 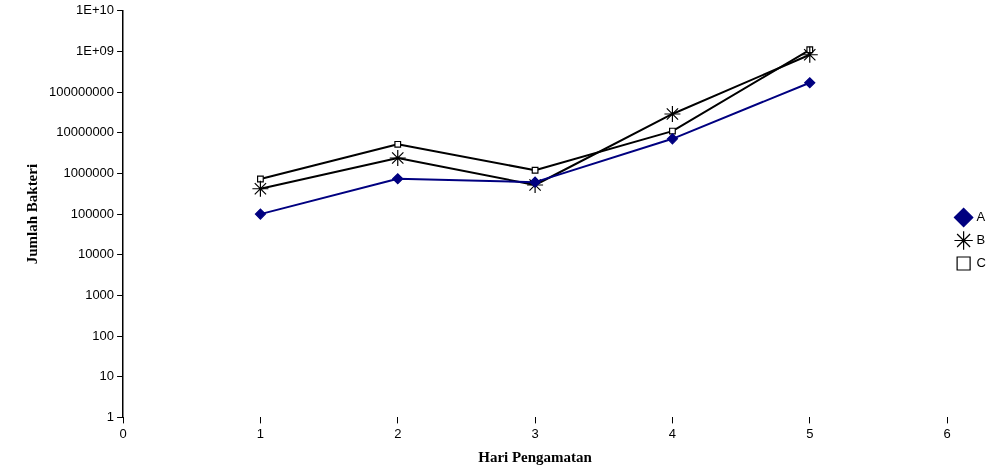 What do you see at coordinates (981, 240) in the screenshot?
I see `legend-label: B` at bounding box center [981, 240].